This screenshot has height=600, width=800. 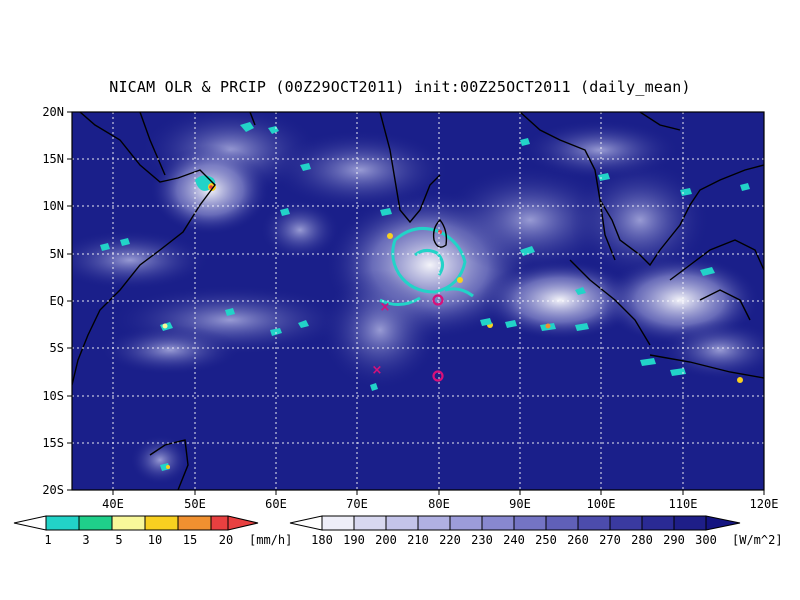 What do you see at coordinates (270, 540) in the screenshot?
I see `precip-colorbar-unit: [mm/h]` at bounding box center [270, 540].